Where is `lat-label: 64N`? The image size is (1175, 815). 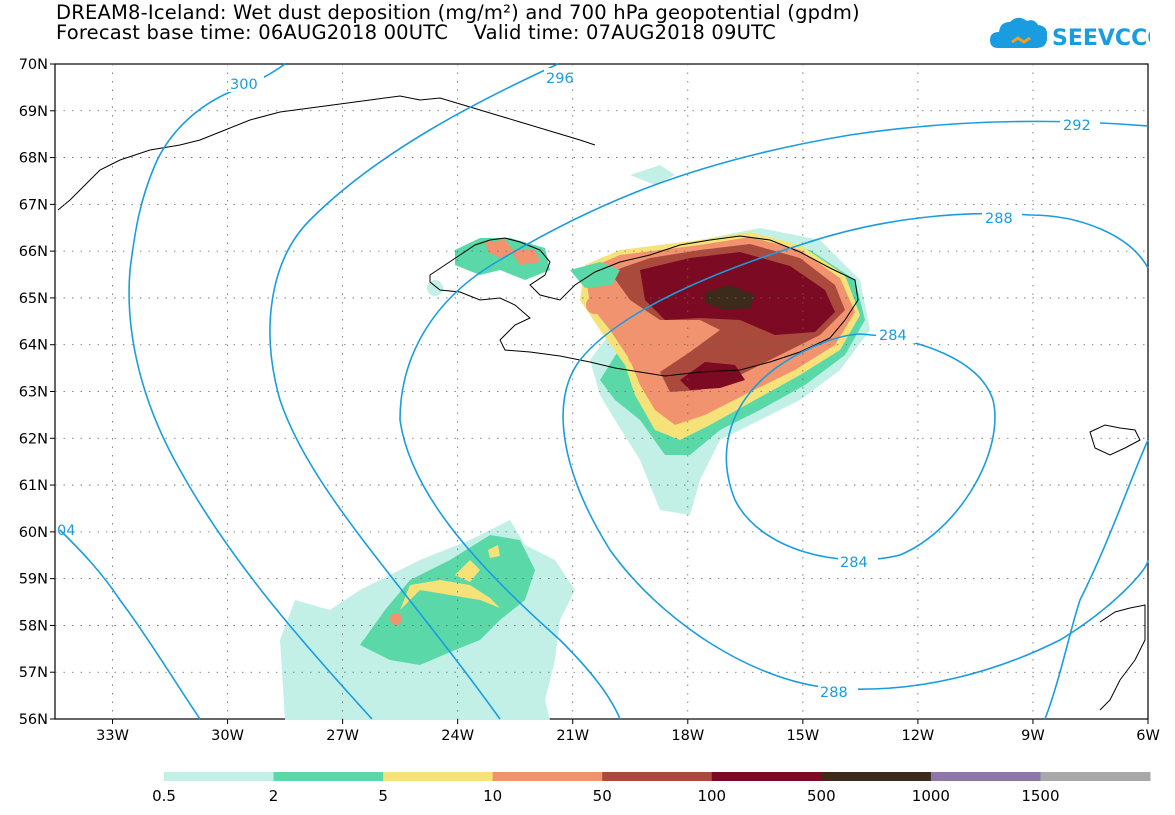
lat-label: 64N is located at coordinates (33, 346).